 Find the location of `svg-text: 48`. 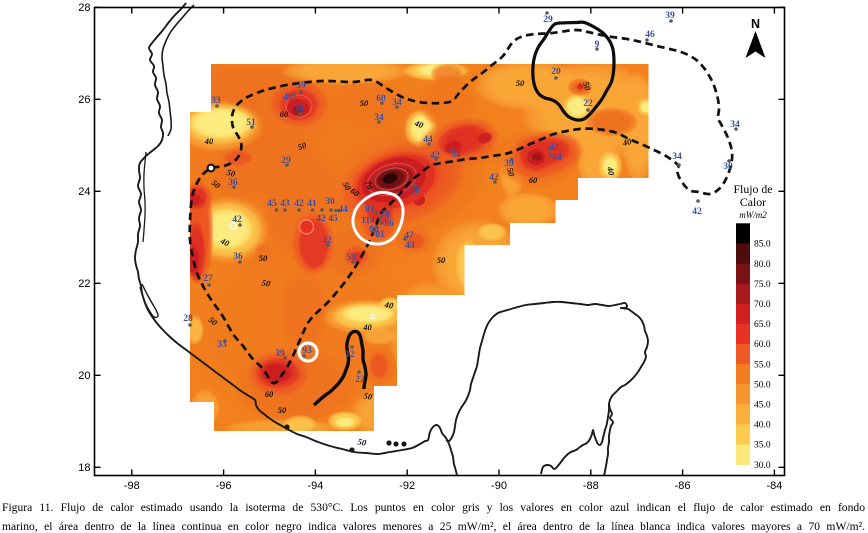

svg-text: 48 is located at coordinates (288, 98).